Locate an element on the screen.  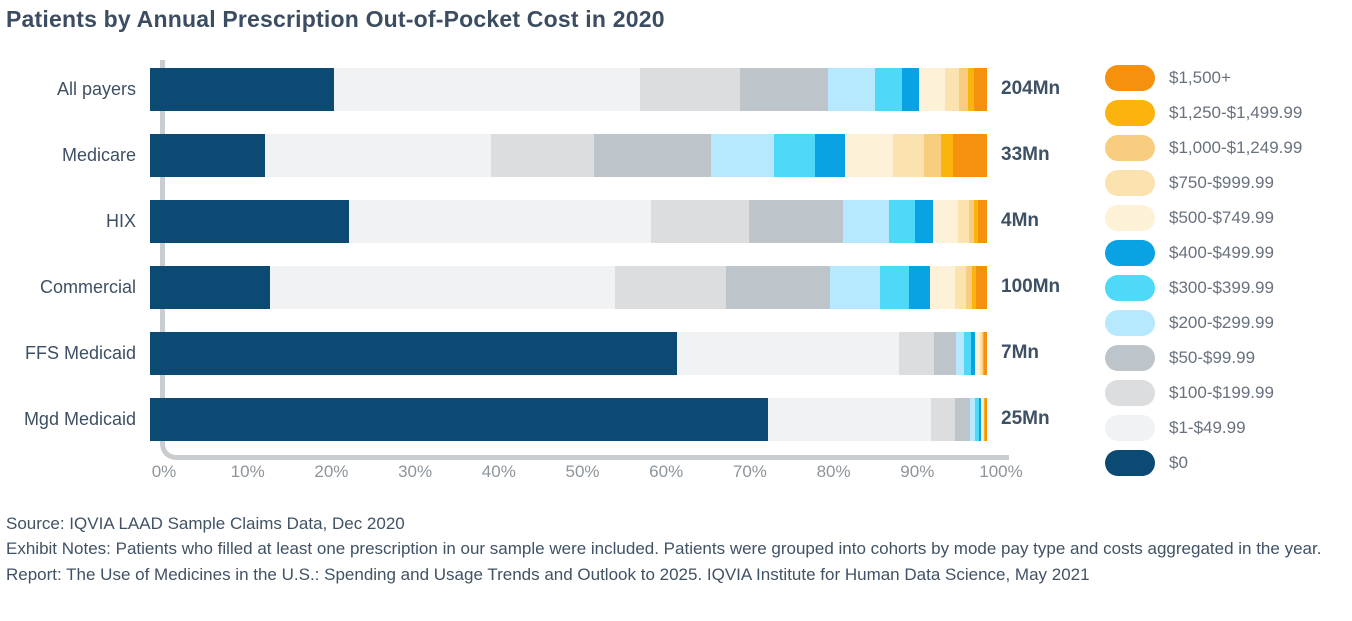
legend-item: $200-$299.99 is located at coordinates (1203, 322).